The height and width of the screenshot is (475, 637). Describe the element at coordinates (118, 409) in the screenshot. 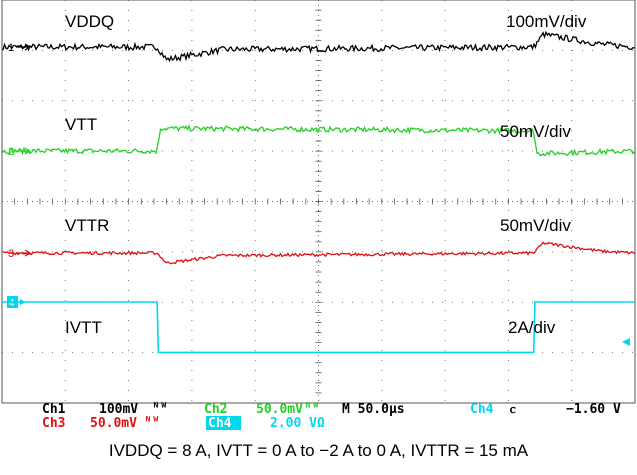

I see `status-ch1-value: 100mV` at that location.